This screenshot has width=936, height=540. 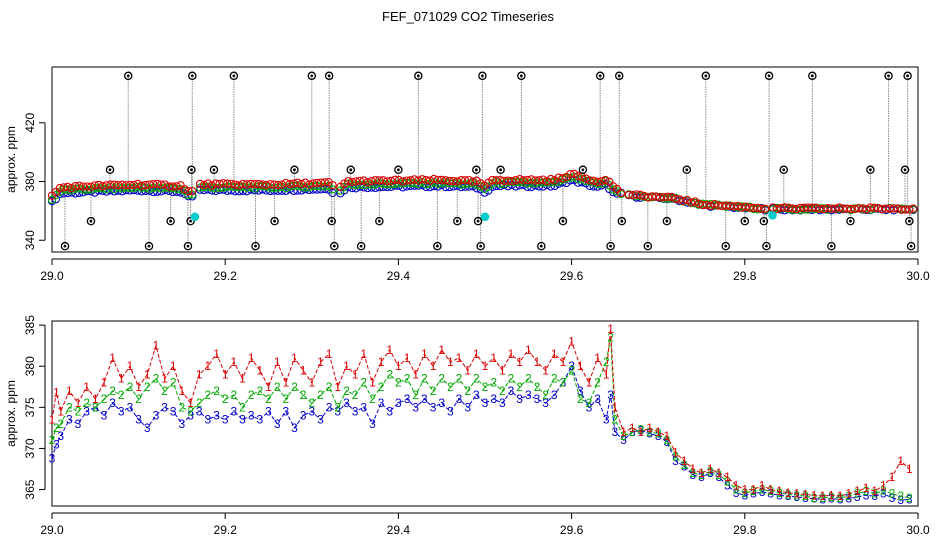 What do you see at coordinates (572, 276) in the screenshot?
I see `x-tick-label: 29.6` at bounding box center [572, 276].